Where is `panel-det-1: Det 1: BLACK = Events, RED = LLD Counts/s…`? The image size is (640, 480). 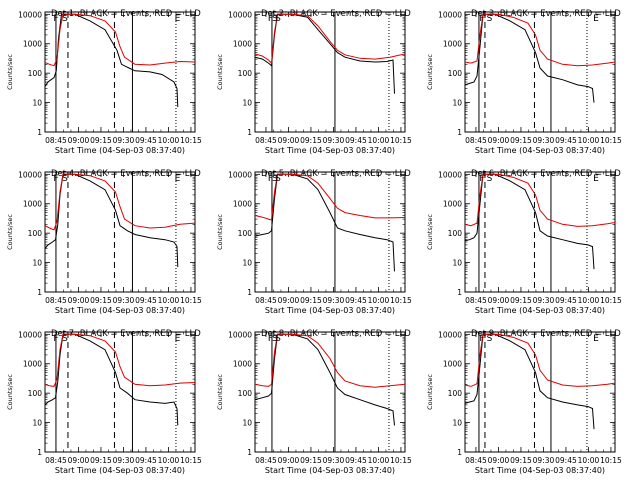
panel-det-1: Det 1: BLACK = Events, RED = LLD Counts/s… is located at coordinates (104, 82).